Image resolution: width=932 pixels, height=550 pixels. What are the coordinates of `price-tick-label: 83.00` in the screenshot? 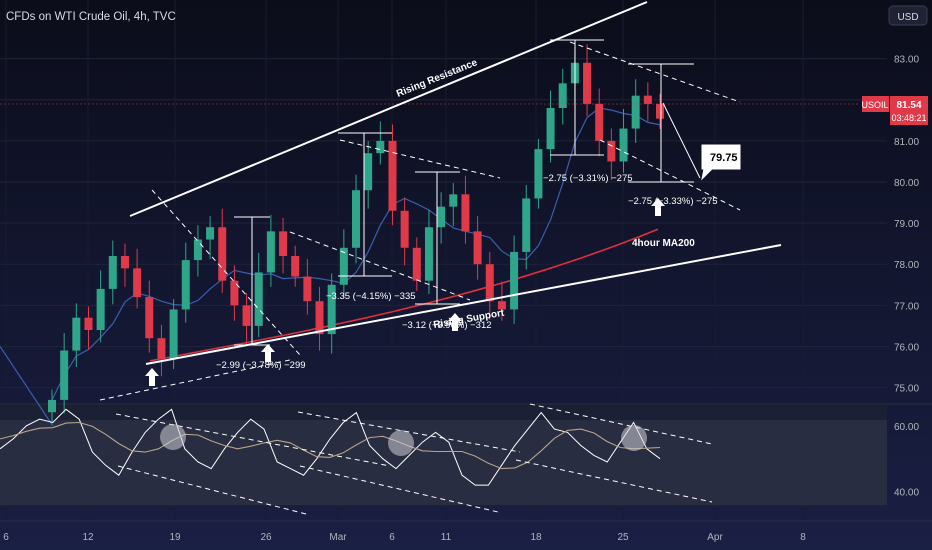 It's located at (906, 60).